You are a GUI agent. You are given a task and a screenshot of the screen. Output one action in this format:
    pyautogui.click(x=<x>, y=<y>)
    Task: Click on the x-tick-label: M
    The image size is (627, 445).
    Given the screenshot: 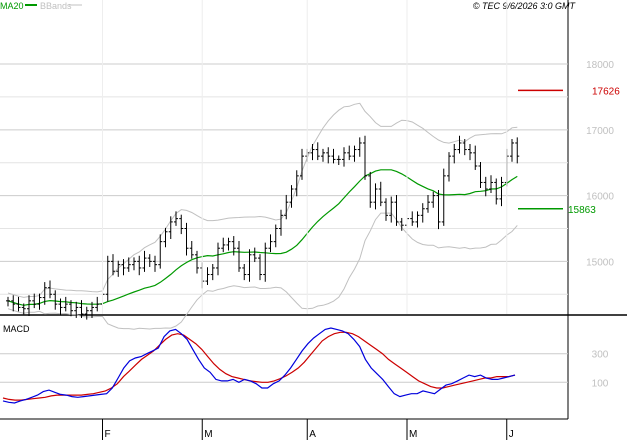 What is the action you would take?
    pyautogui.click(x=413, y=434)
    